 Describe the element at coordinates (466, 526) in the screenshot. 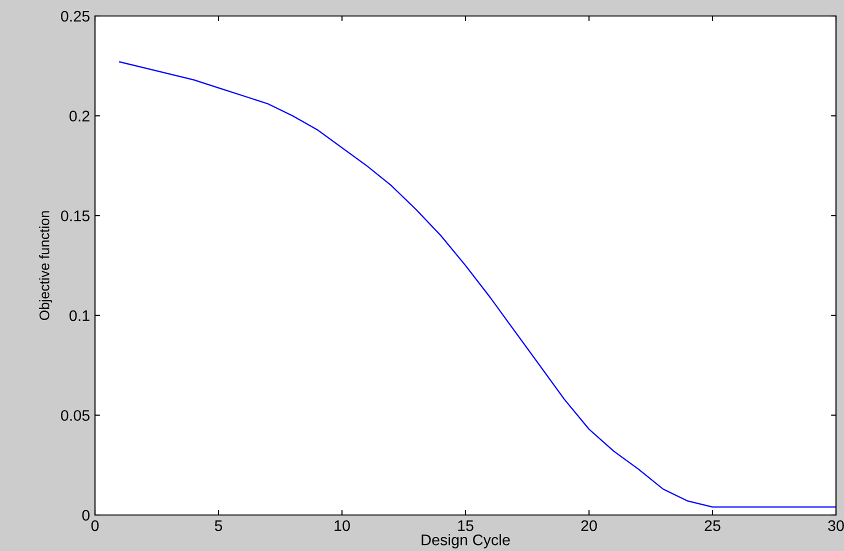

I see `x-tick-label: 15` at that location.